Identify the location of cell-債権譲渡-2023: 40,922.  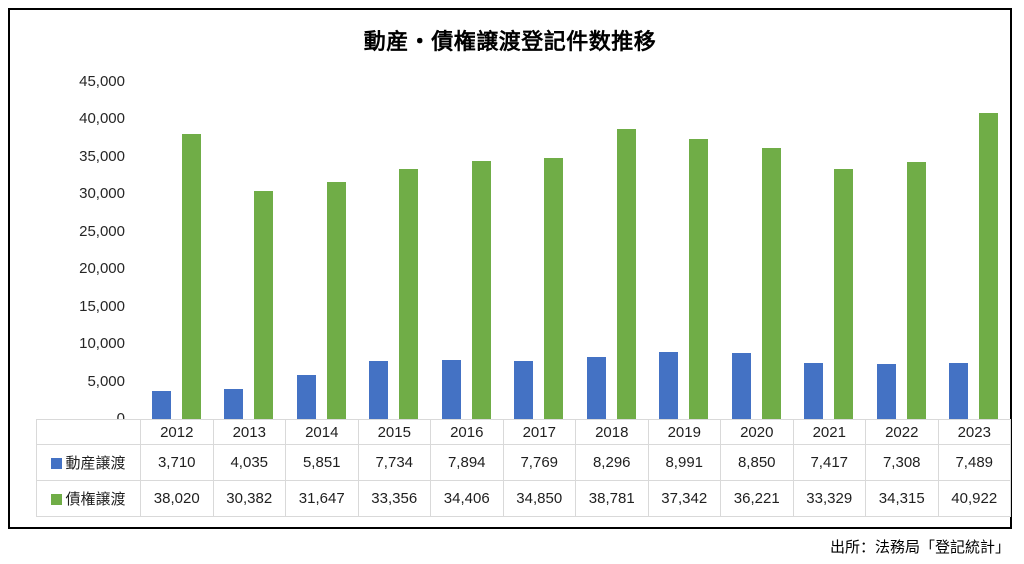
(974, 498).